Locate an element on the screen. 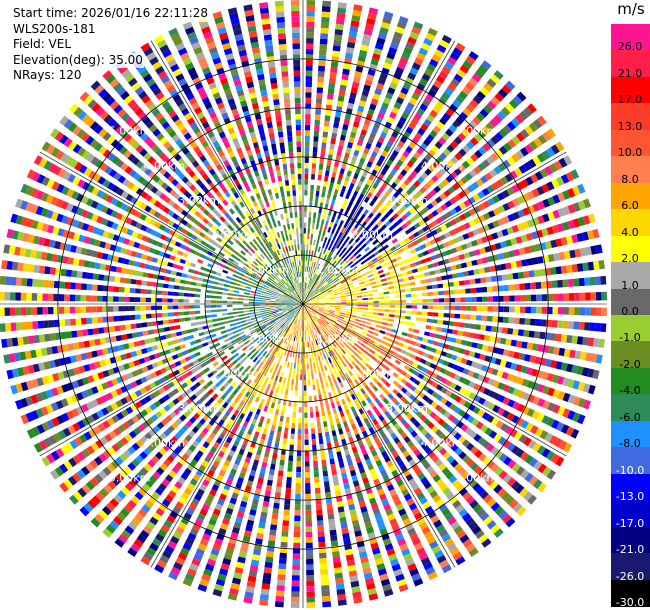  nrays-label: NRays: 120 is located at coordinates (47, 76).